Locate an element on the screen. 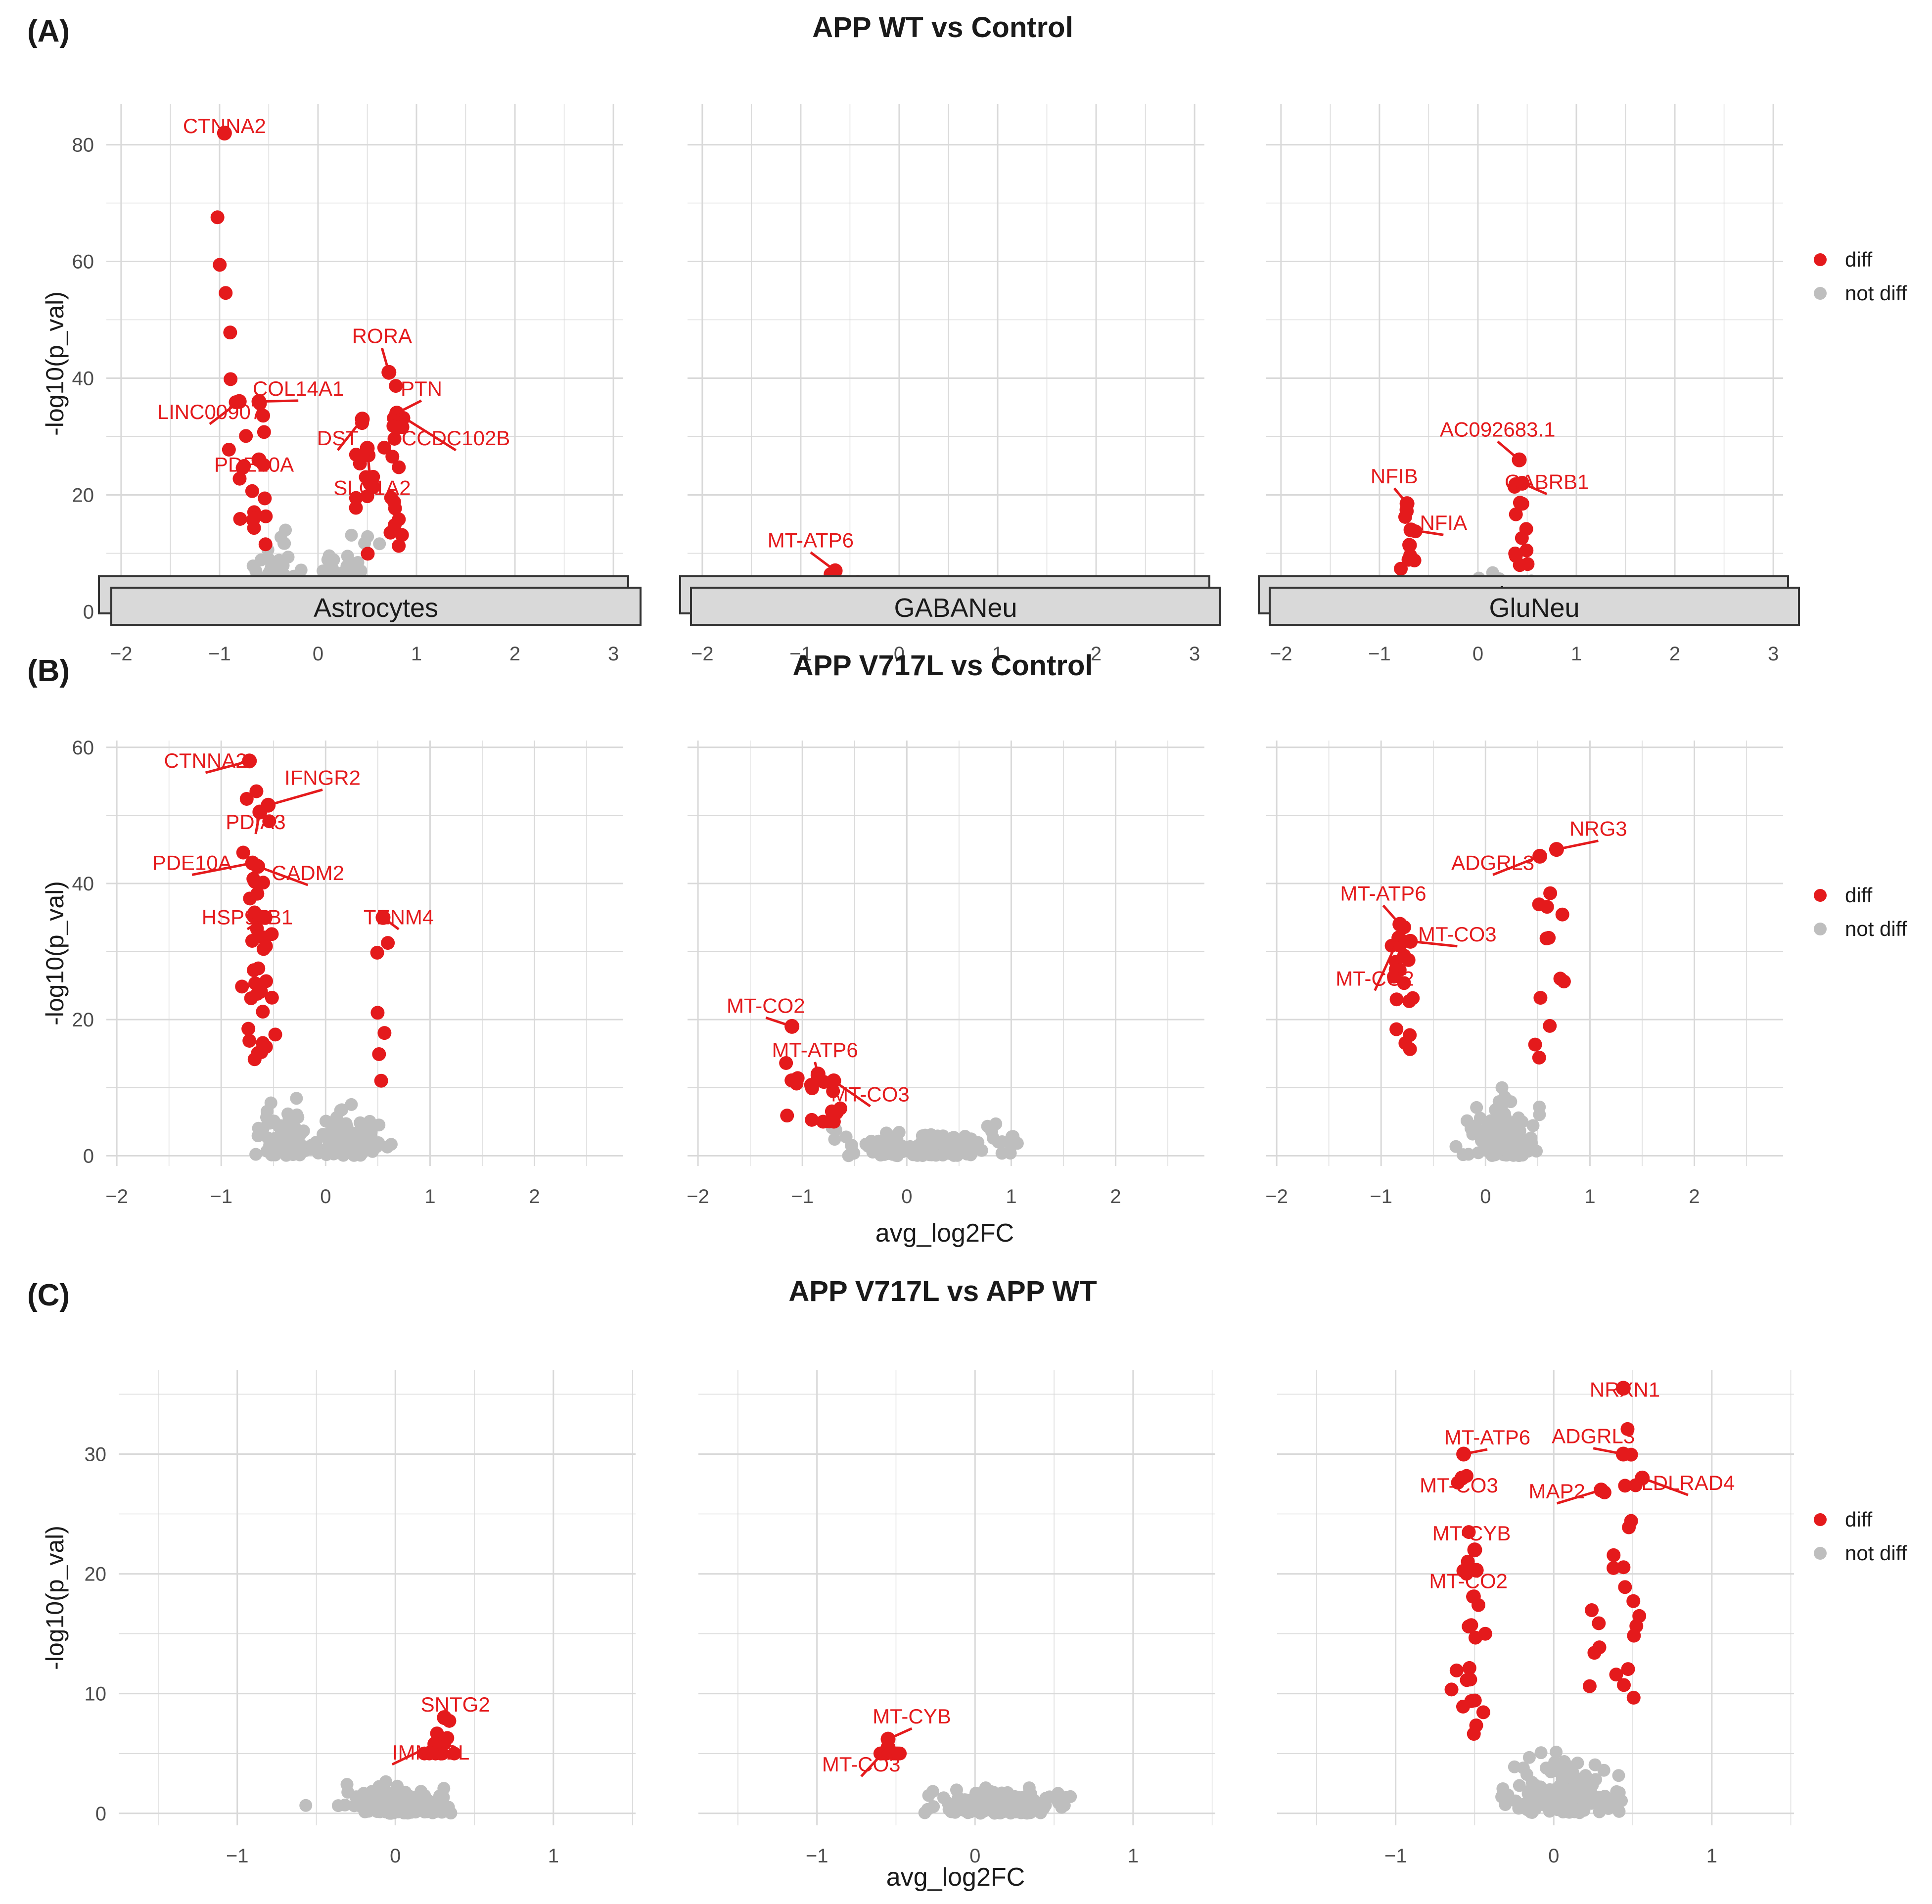  legend-not-diff-swatch is located at coordinates (1821, 929).